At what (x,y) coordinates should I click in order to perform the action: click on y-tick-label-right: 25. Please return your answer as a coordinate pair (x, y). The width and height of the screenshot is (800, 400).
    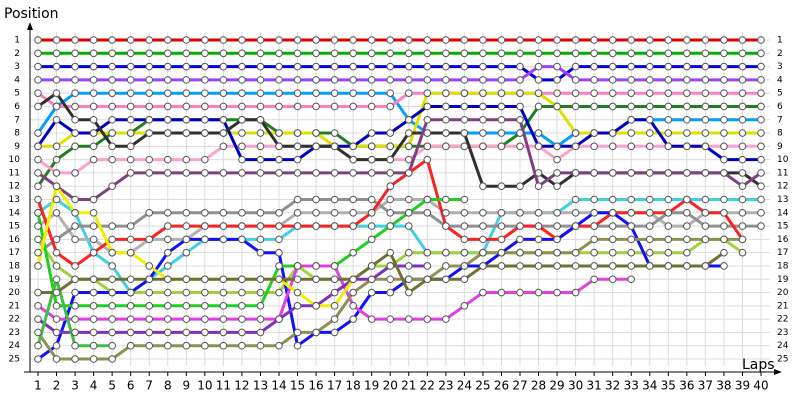
    Looking at the image, I should click on (782, 360).